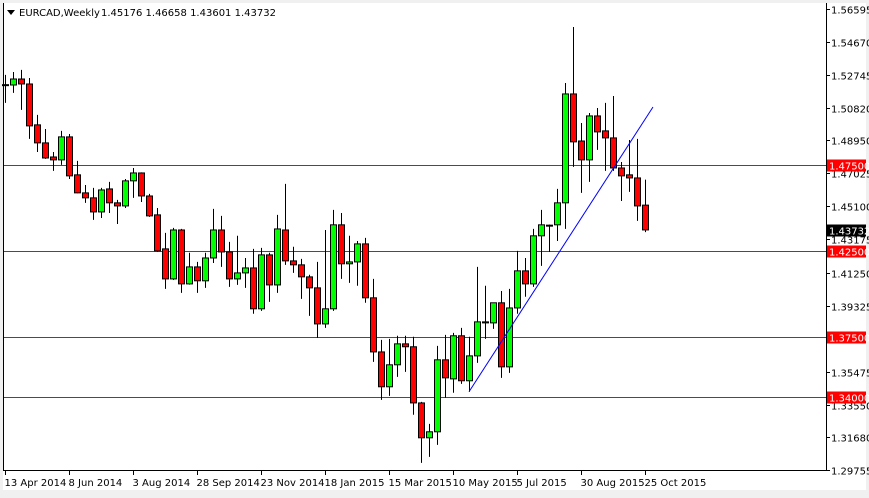 This screenshot has height=498, width=869. I want to click on y-tick-label: 1.54670, so click(850, 44).